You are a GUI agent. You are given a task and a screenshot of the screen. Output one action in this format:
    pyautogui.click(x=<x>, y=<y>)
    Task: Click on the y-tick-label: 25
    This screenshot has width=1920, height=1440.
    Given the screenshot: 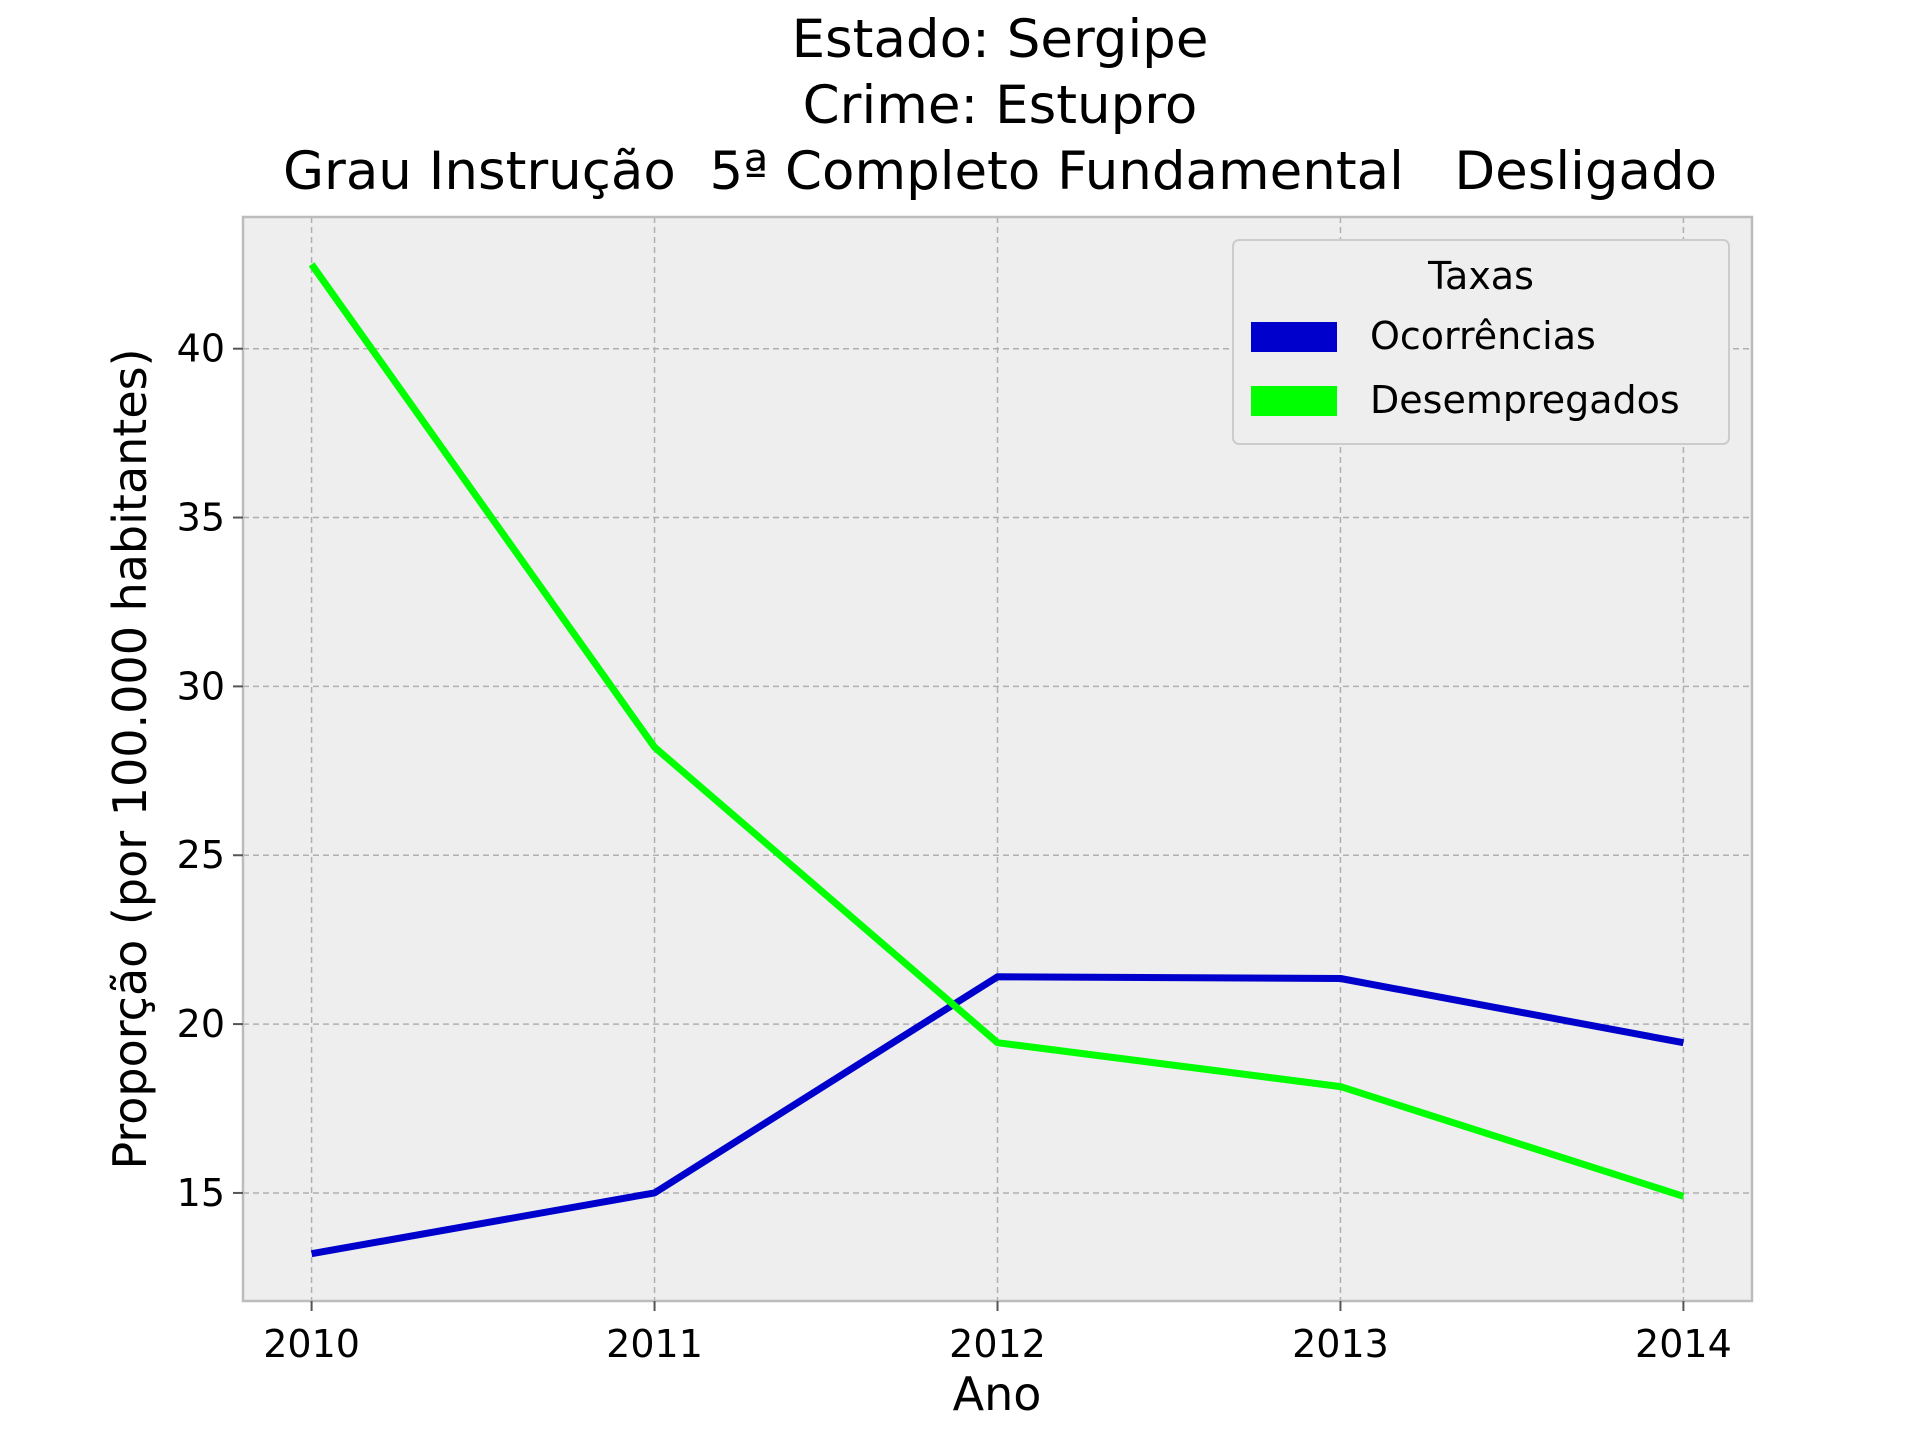 What is the action you would take?
    pyautogui.click(x=201, y=855)
    